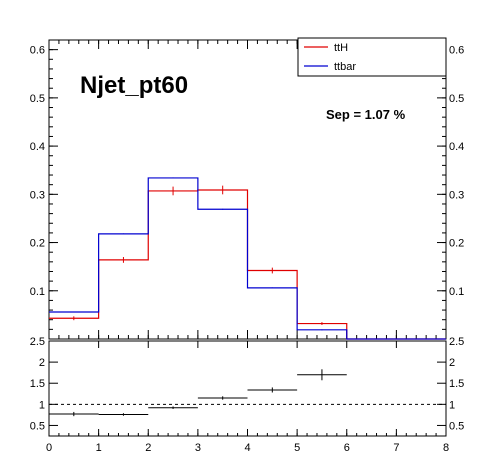 The height and width of the screenshot is (472, 496). Describe the element at coordinates (37, 384) in the screenshot. I see `ratio-y-tick-label-left: 1.5` at that location.